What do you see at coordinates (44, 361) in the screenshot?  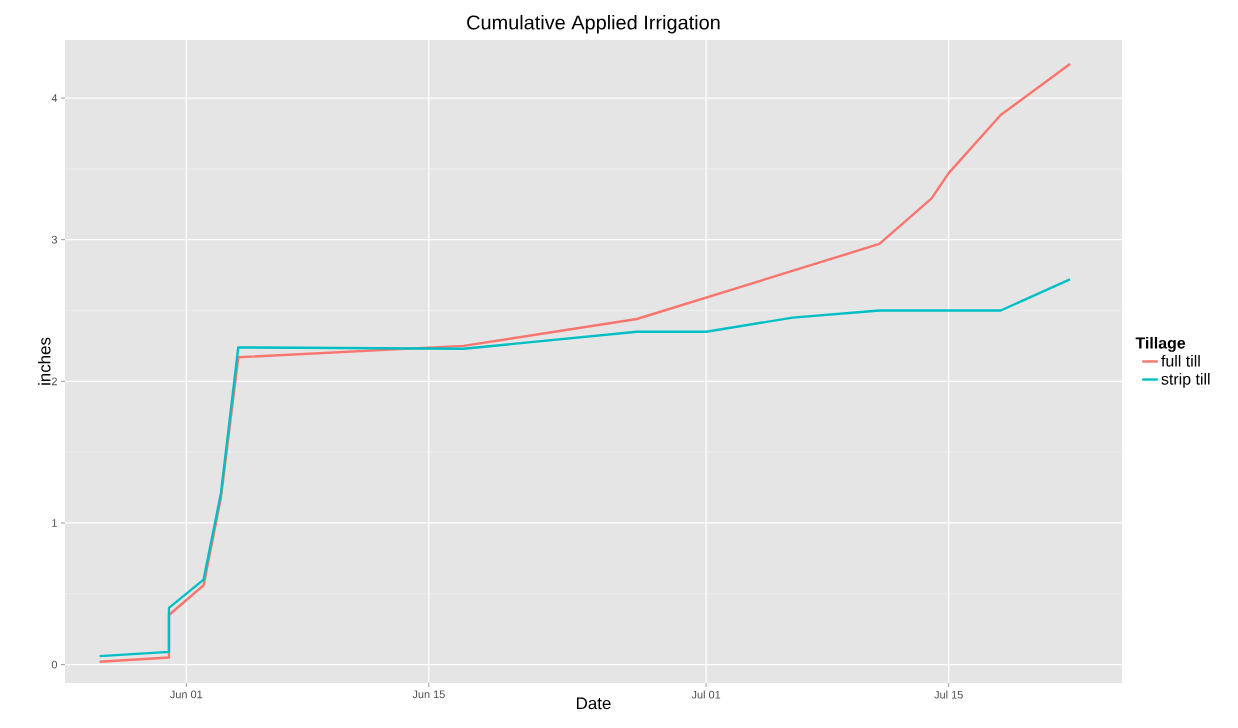 I see `y-axis-title: inches` at bounding box center [44, 361].